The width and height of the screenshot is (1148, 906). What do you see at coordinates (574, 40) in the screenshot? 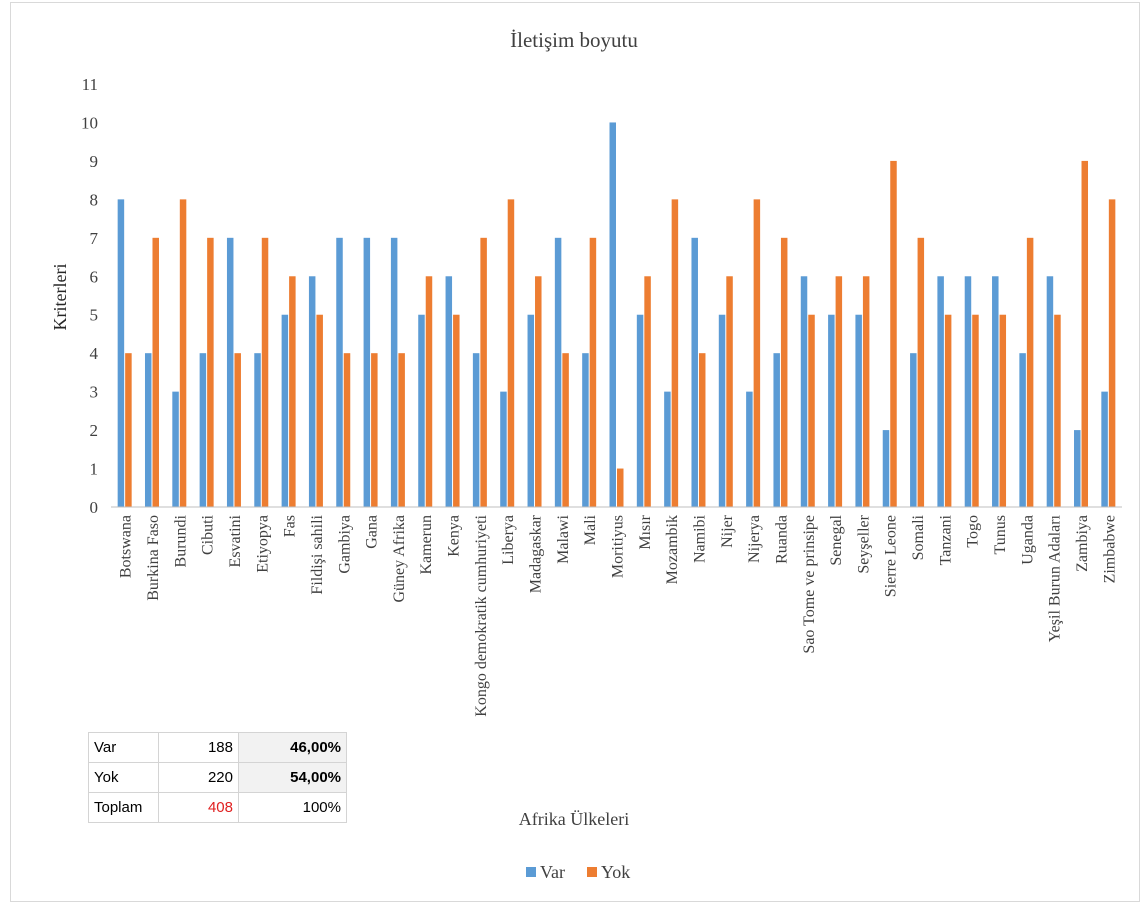
I see `chart-title: İletişim boyutu` at bounding box center [574, 40].